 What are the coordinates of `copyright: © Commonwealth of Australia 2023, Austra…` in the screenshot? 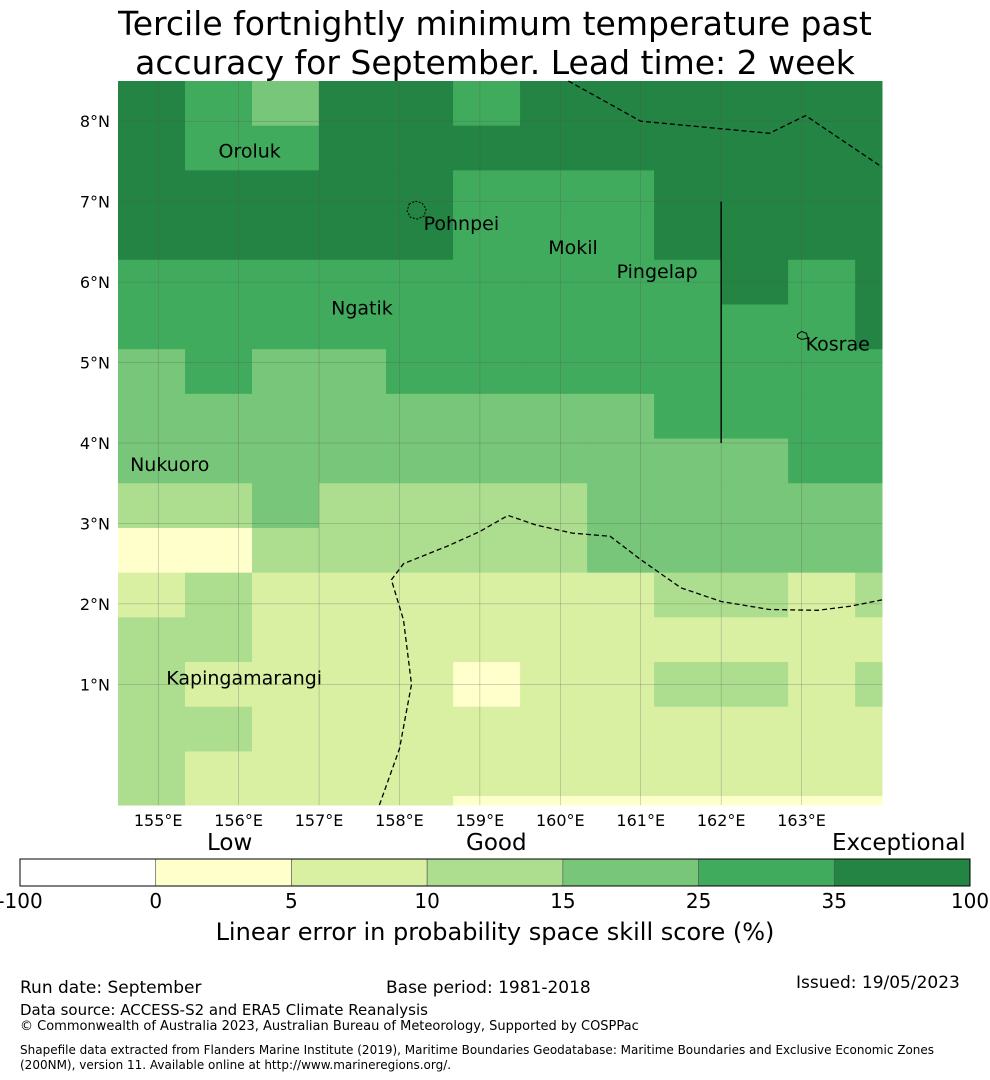 It's located at (329, 1026).